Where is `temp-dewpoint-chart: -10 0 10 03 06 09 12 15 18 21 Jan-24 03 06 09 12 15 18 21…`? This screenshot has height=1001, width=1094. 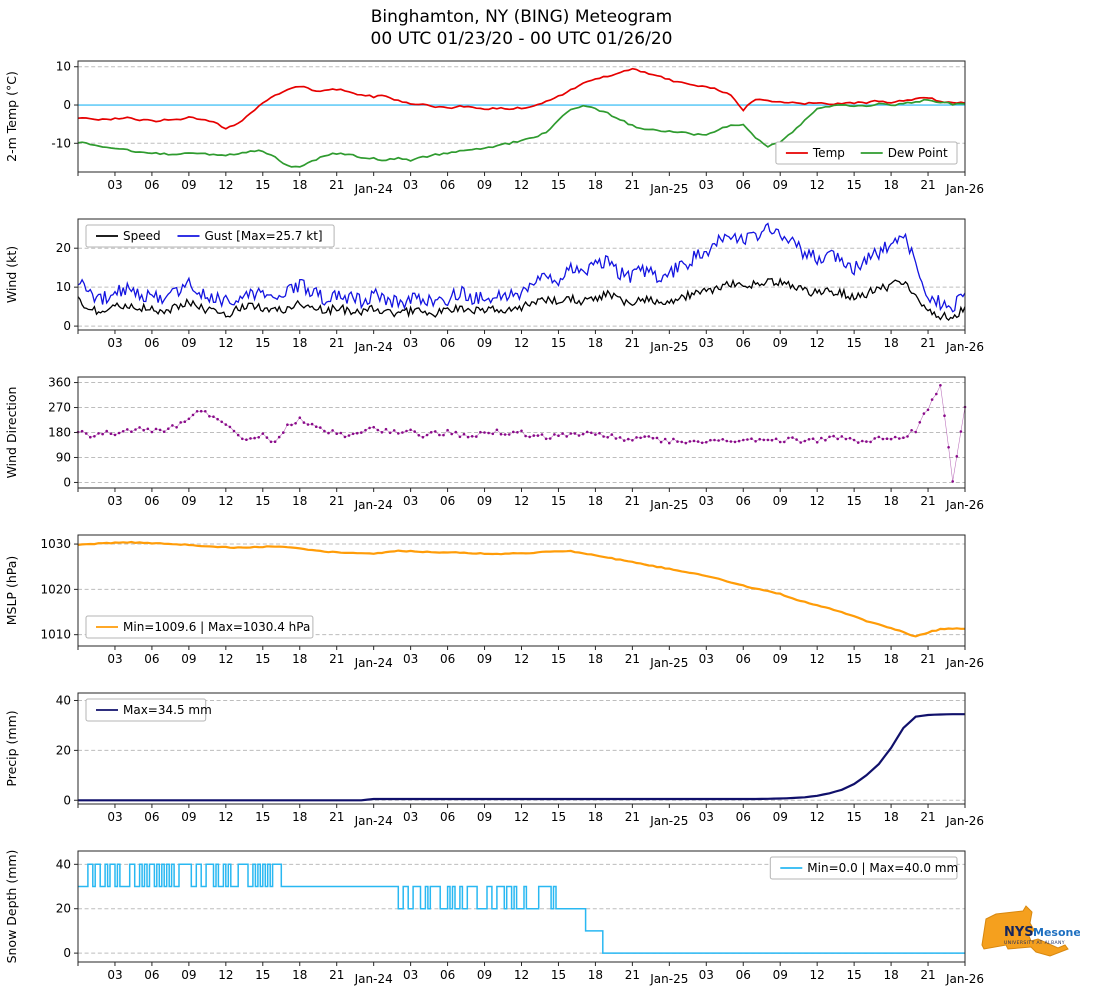
temp-dewpoint-chart: -10 0 10 03 06 09 12 15 18 21 Jan-24 03 06 09 12 15 18 21… is located at coordinates (494, 128).